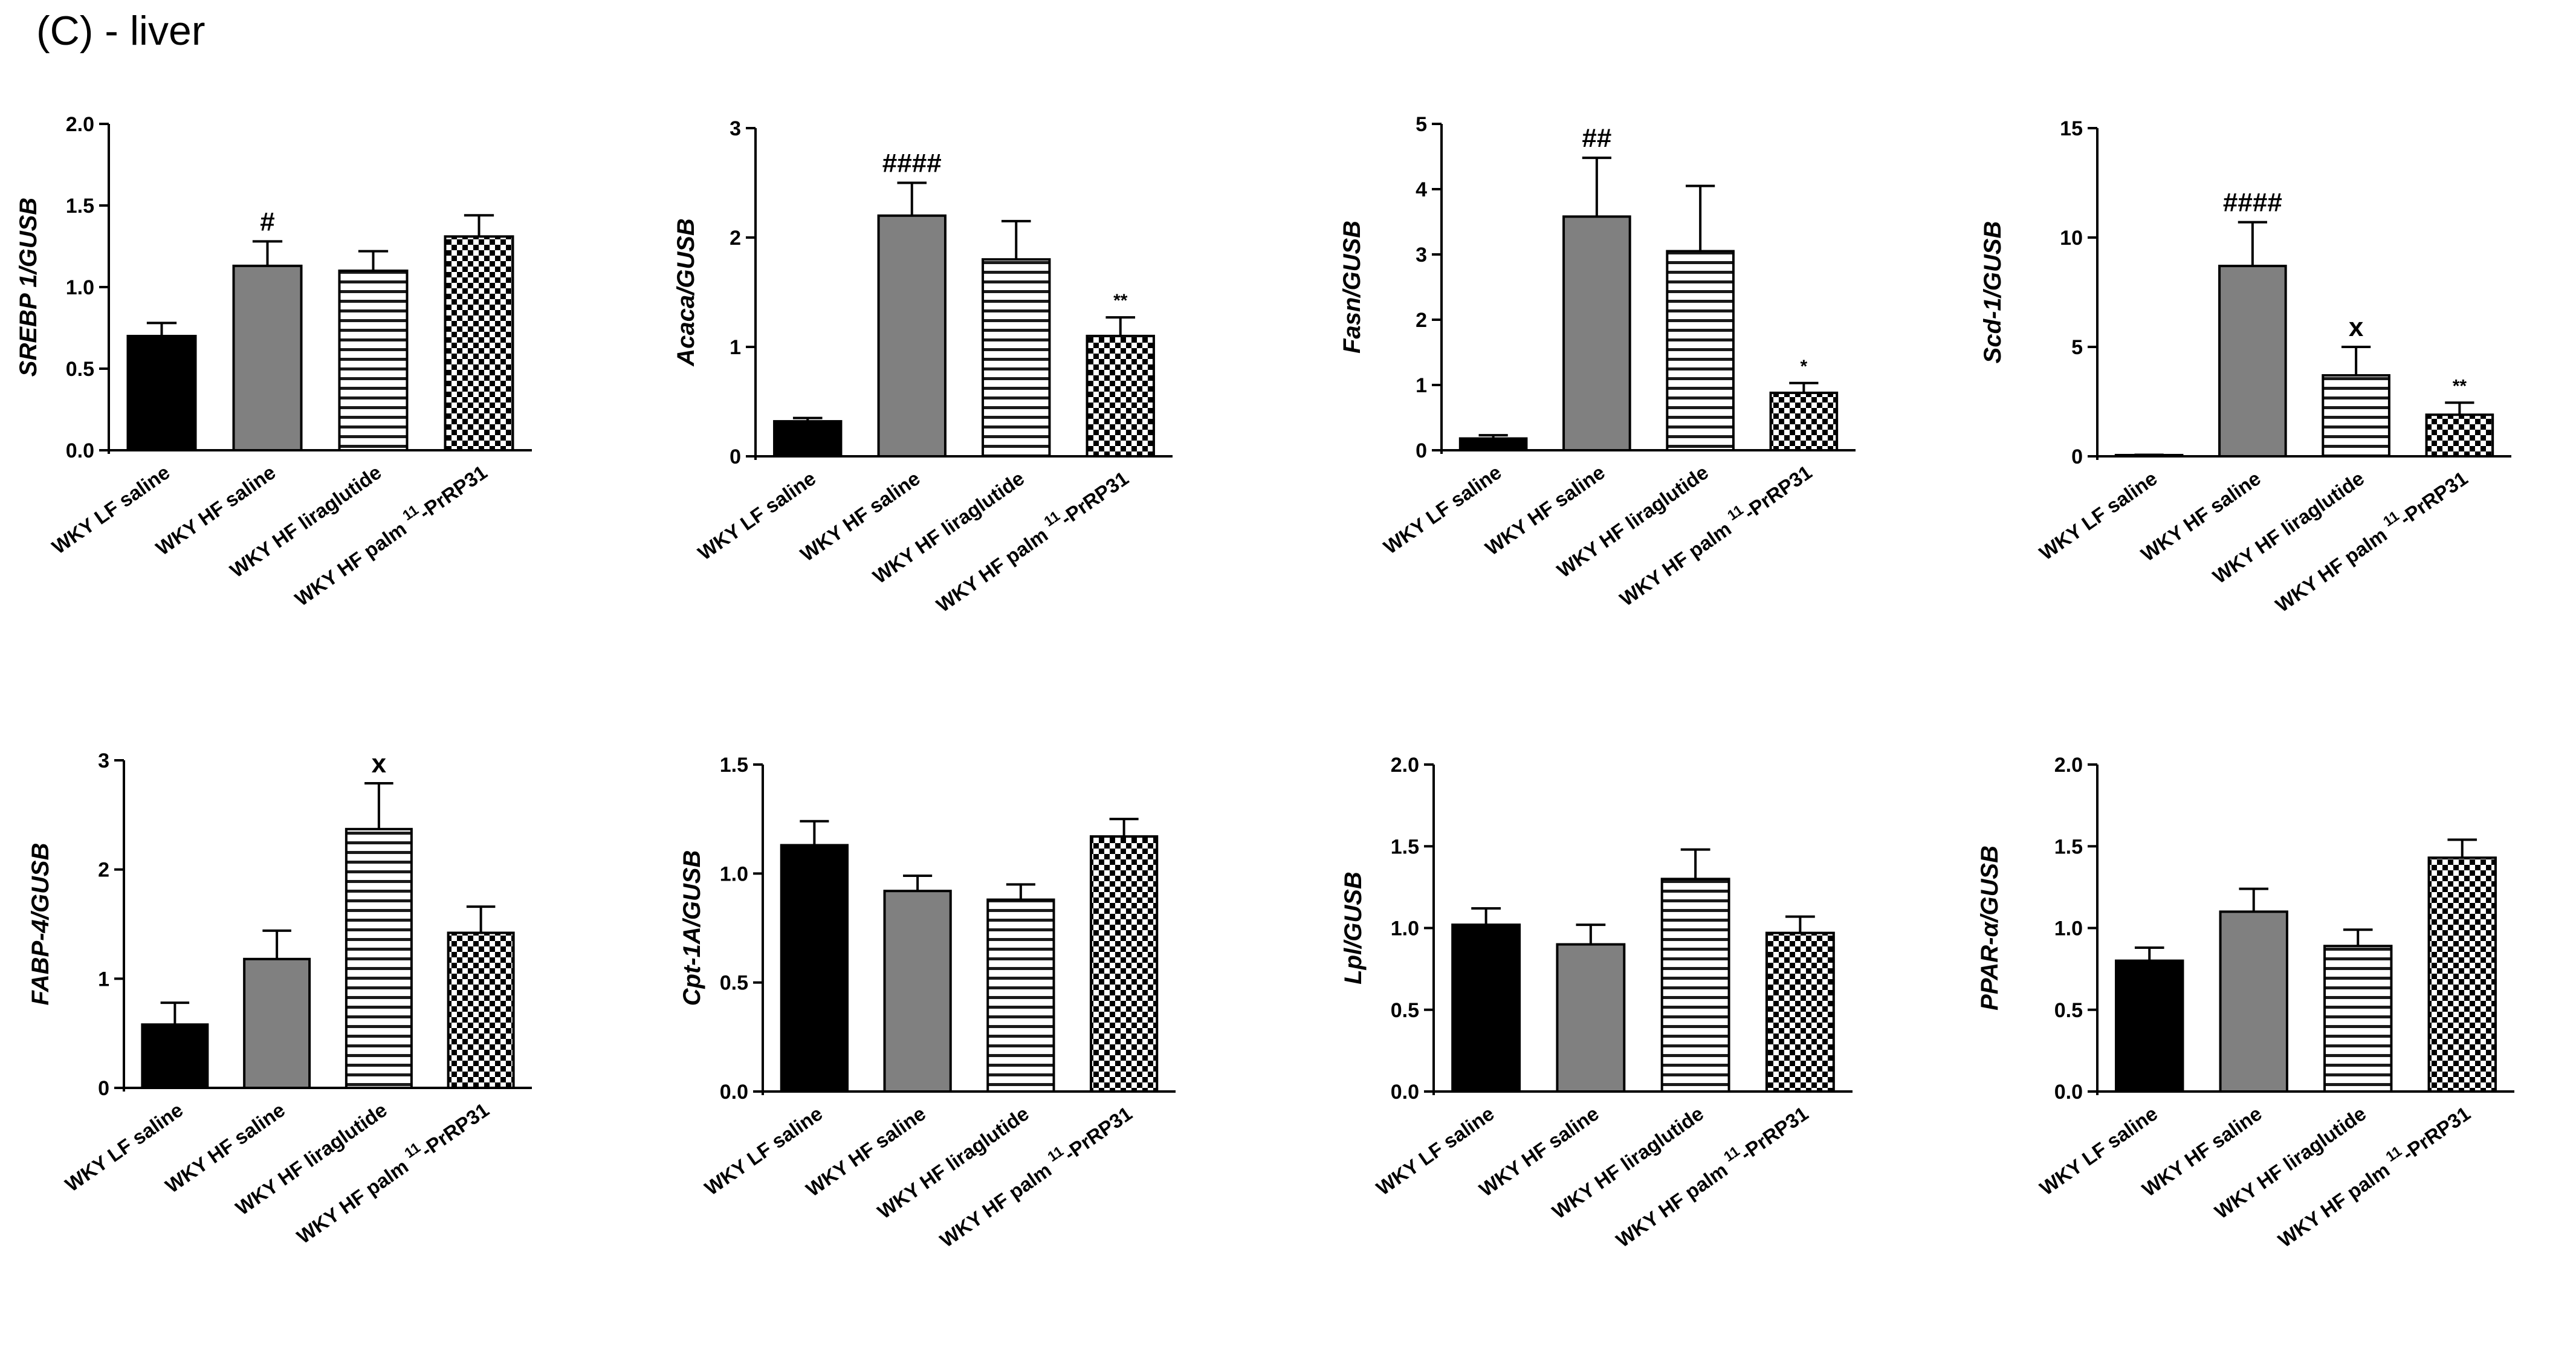 The height and width of the screenshot is (1352, 2576). What do you see at coordinates (1989, 928) in the screenshot?
I see `y-axis-label: PPAR-α/GUSB` at bounding box center [1989, 928].